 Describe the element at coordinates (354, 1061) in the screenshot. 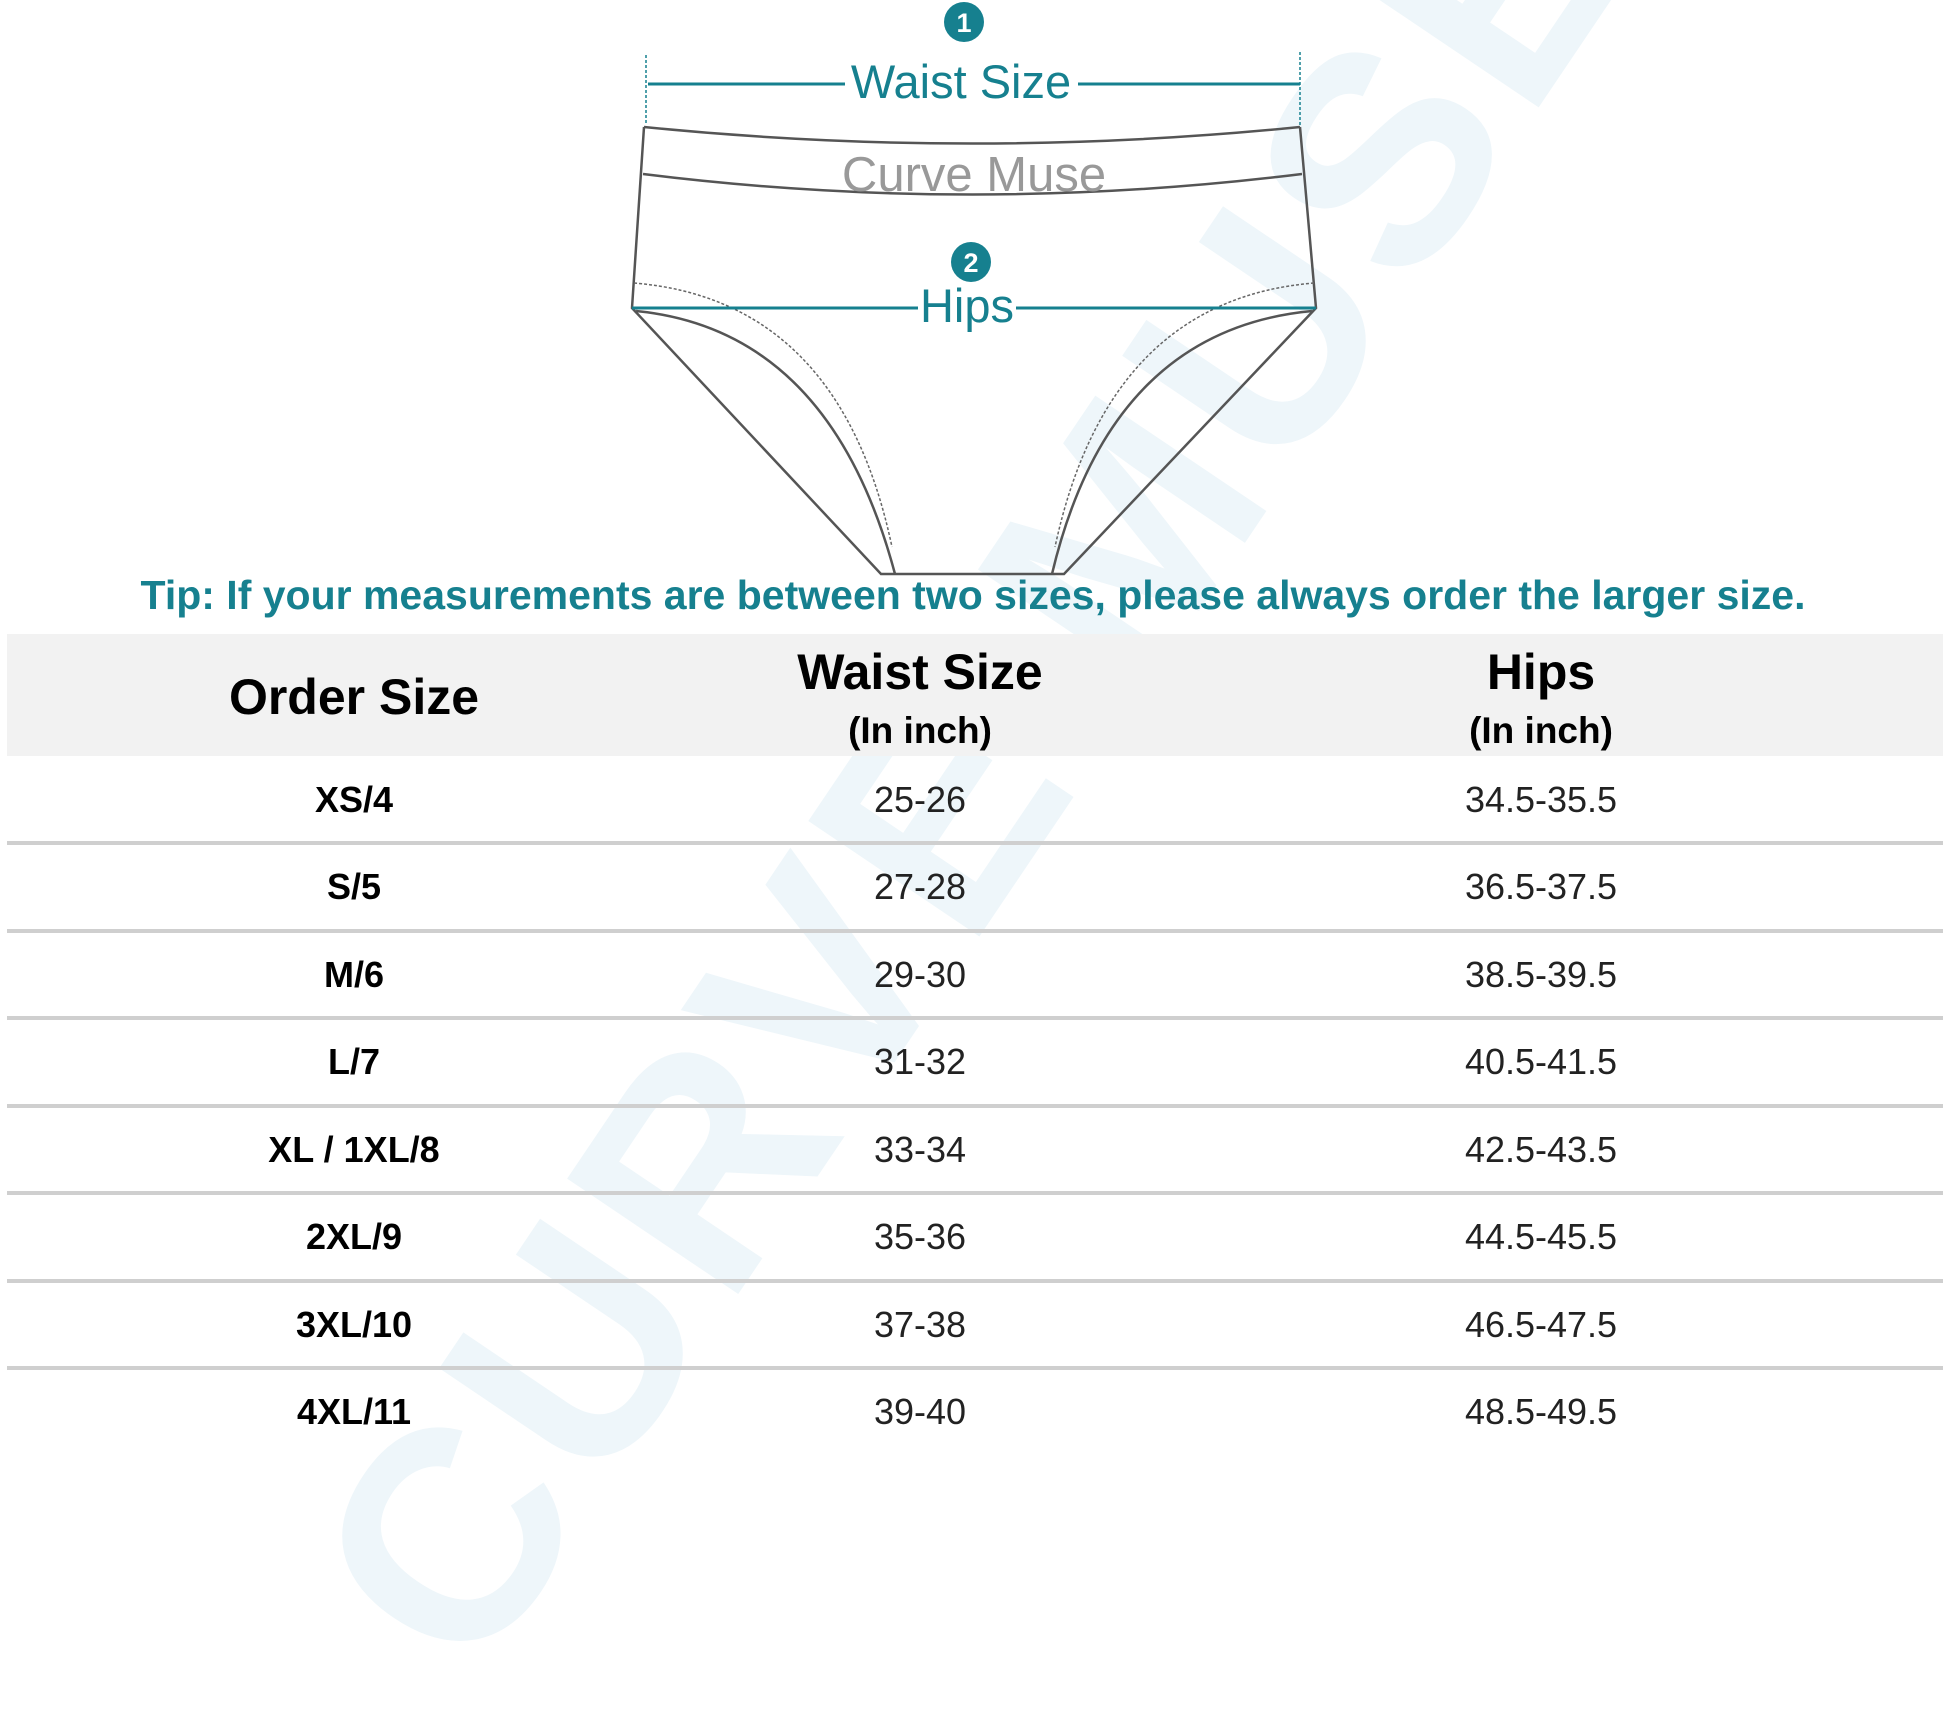

I see `order-size-cell: L/7` at that location.